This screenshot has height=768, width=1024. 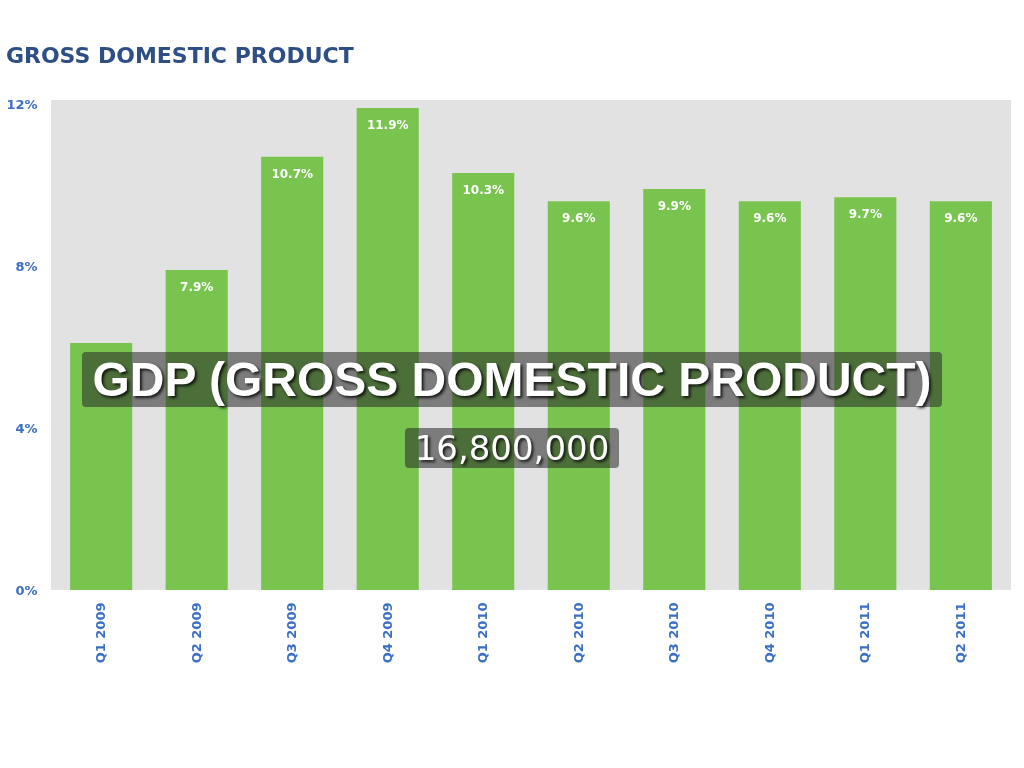 I want to click on y-tick-label: 12%, so click(x=22, y=104).